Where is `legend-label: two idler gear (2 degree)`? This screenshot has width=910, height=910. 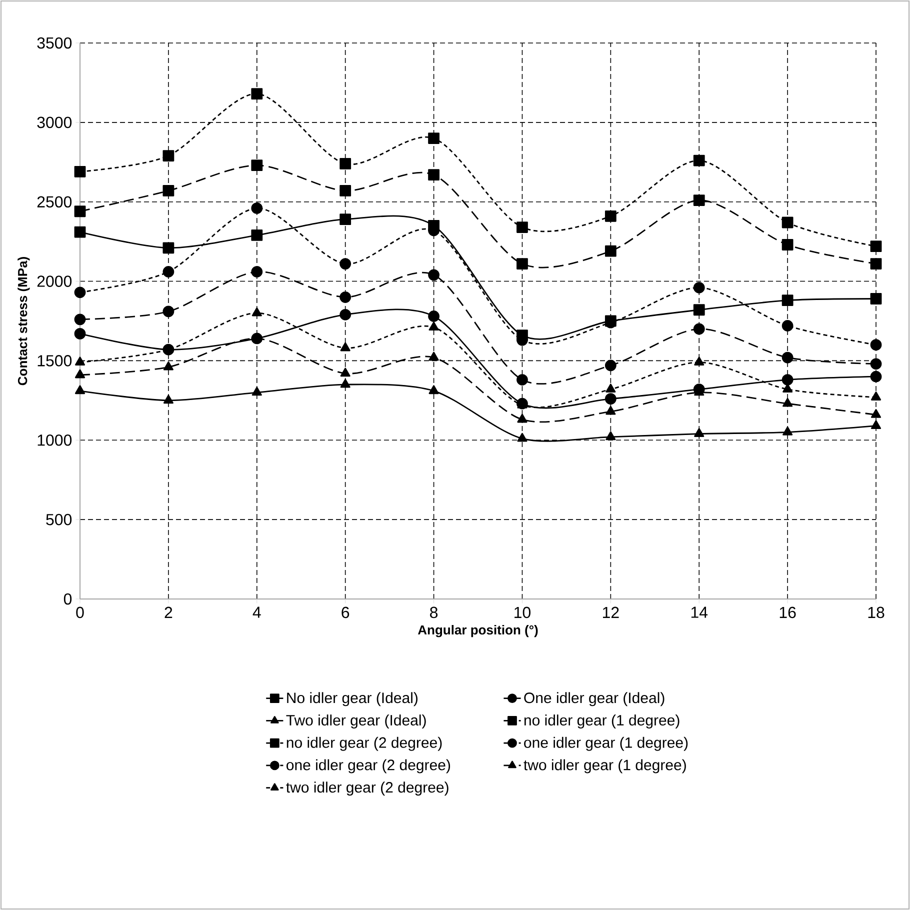 legend-label: two idler gear (2 degree) is located at coordinates (367, 789).